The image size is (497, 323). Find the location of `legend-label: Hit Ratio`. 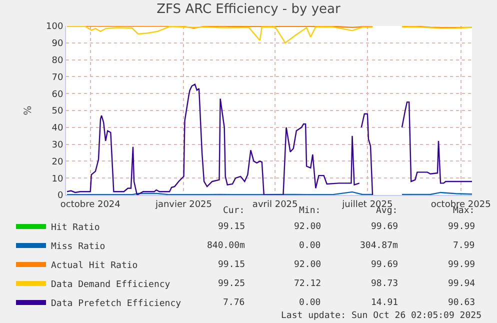

legend-label: Hit Ratio is located at coordinates (75, 228).